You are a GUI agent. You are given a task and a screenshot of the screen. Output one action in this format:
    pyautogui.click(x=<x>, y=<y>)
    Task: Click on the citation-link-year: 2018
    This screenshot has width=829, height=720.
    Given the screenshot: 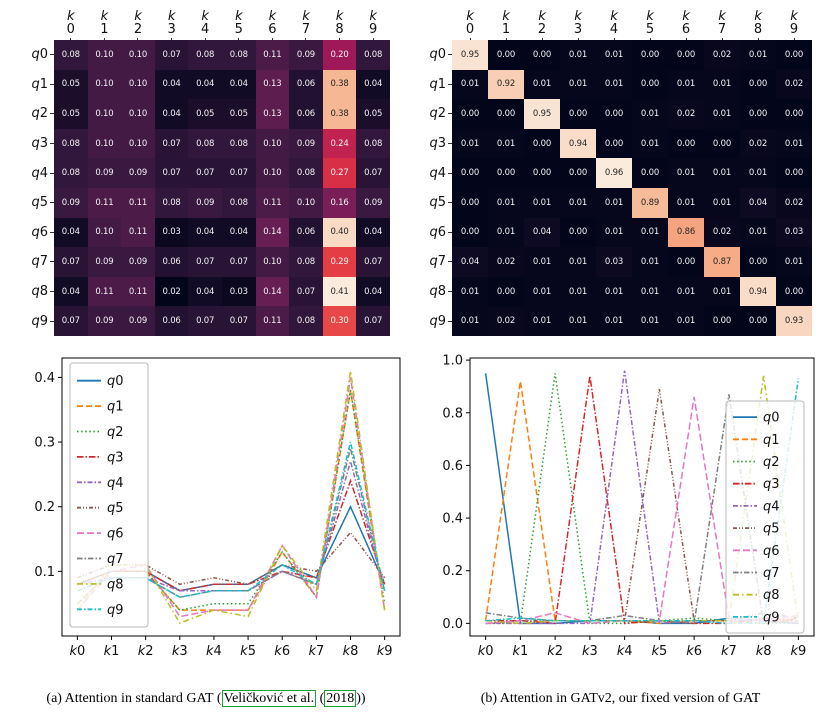 What is the action you would take?
    pyautogui.click(x=340, y=698)
    